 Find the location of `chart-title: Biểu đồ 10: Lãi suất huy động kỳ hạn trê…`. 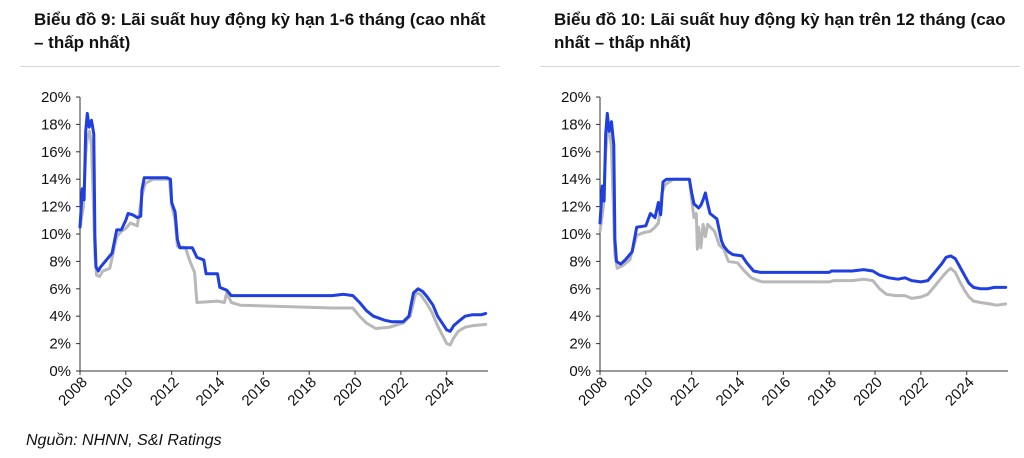

chart-title: Biểu đồ 10: Lãi suất huy động kỳ hạn trê… is located at coordinates (780, 31).